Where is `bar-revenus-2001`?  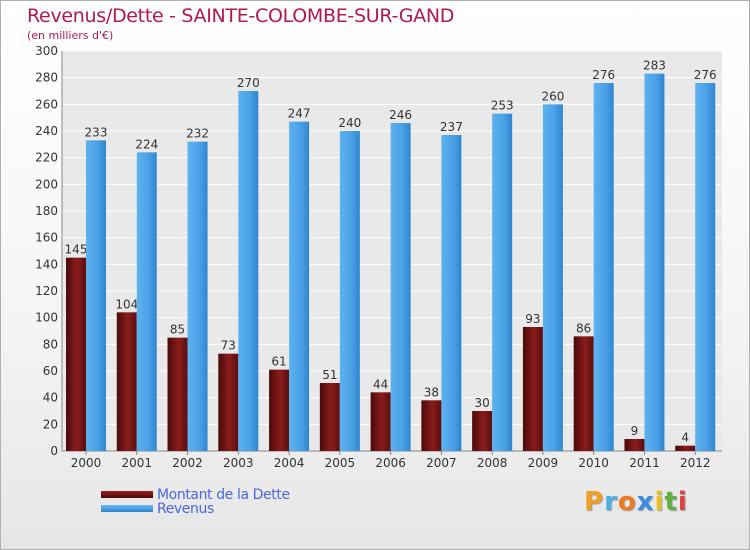
bar-revenus-2001 is located at coordinates (146, 302).